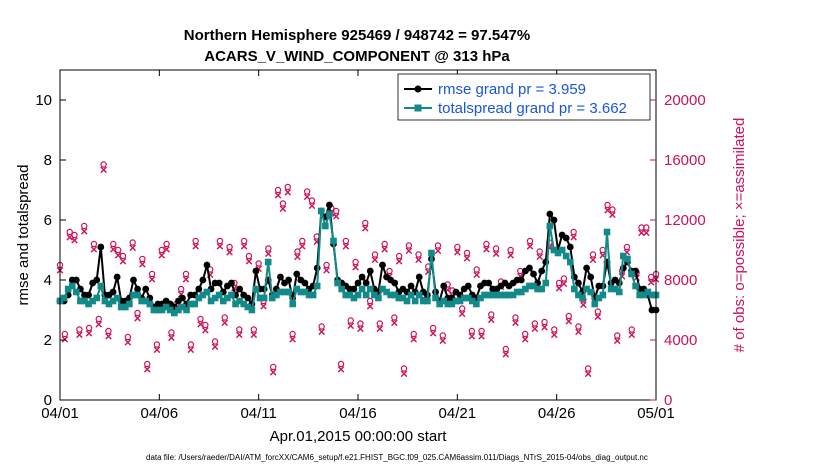 The image size is (830, 470). What do you see at coordinates (43, 100) in the screenshot?
I see `y-tick-label: 10` at bounding box center [43, 100].